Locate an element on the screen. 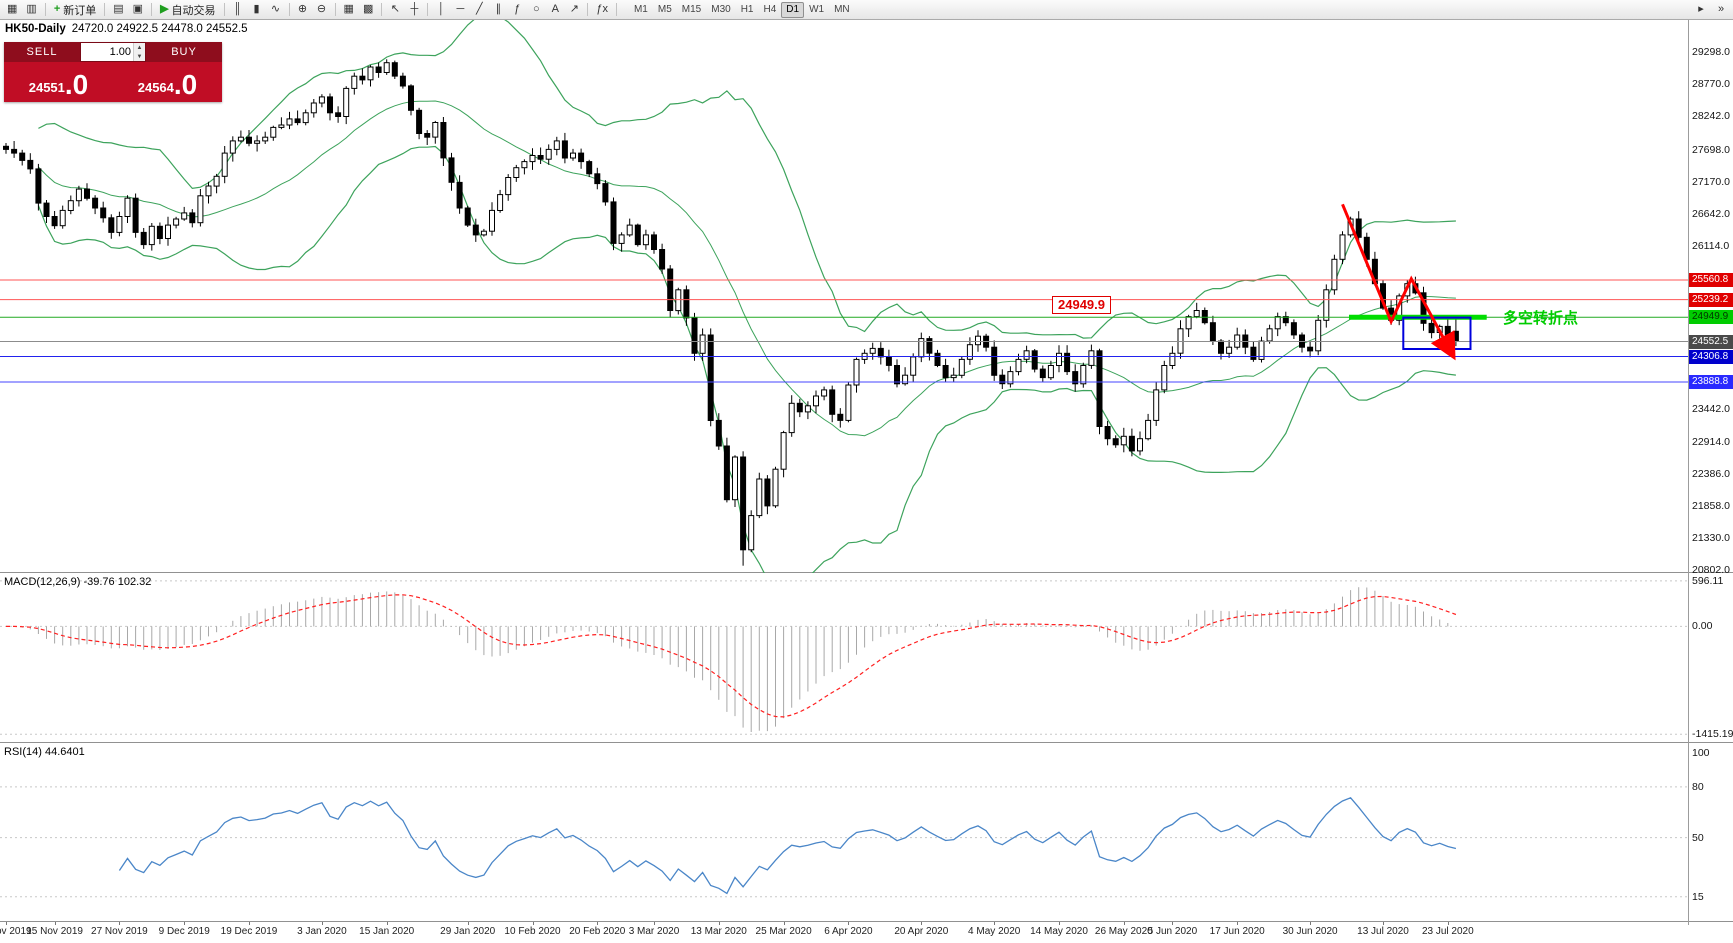  spinner-up-icon: ▲ is located at coordinates (139, 47).